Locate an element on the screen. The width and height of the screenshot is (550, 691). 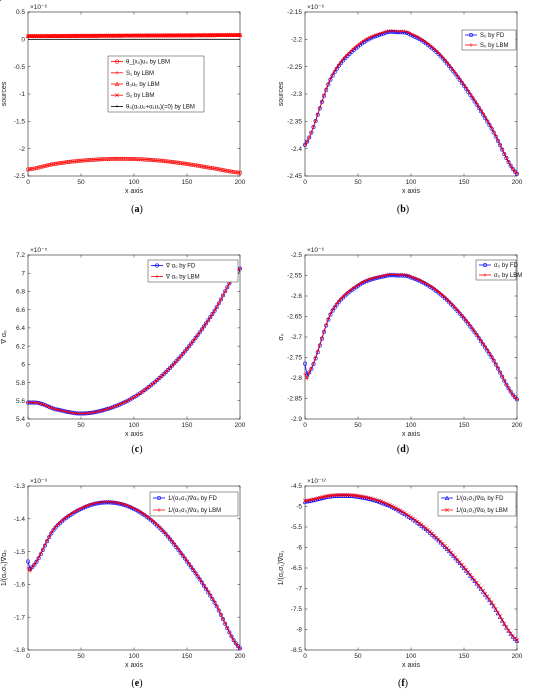
y-tick-label: -2 is located at coordinates (22, 149).